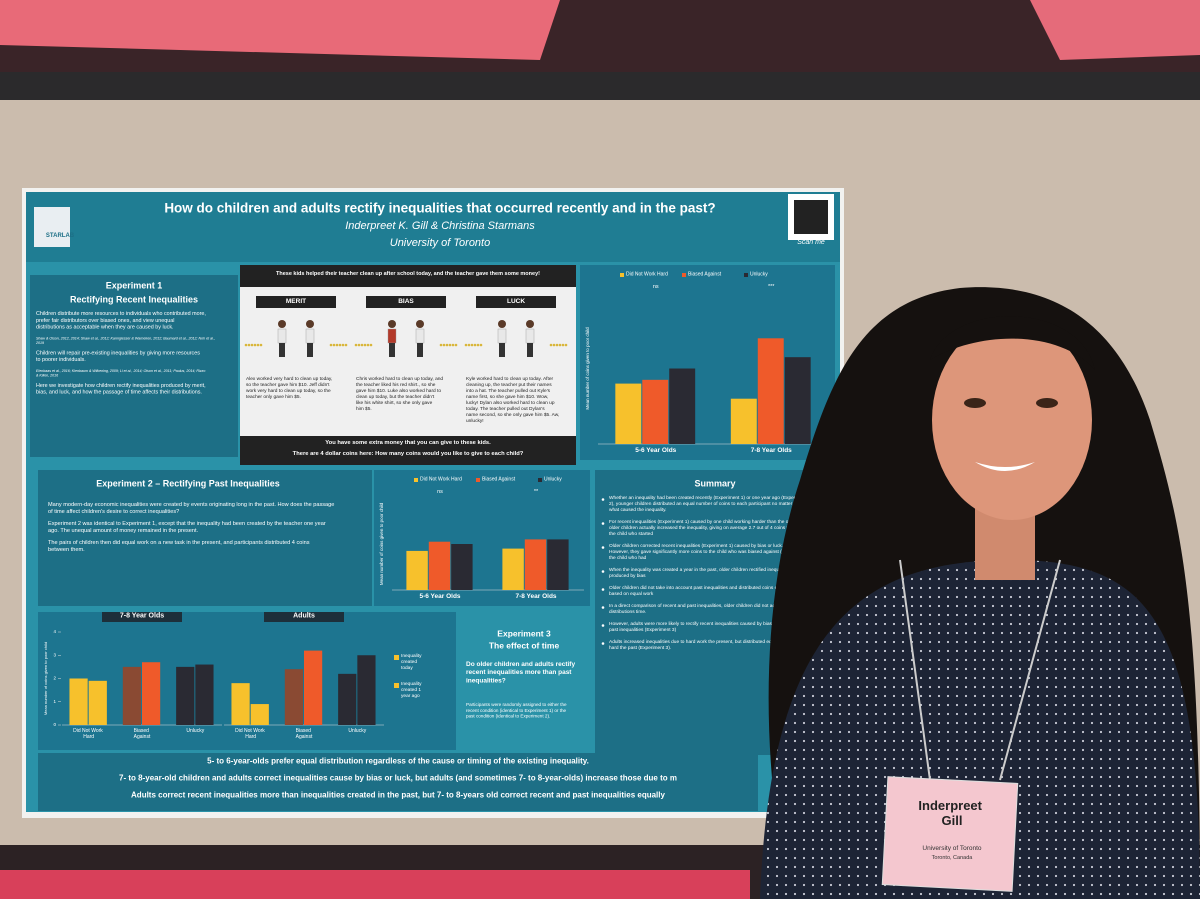  I want to click on badge-name: Inderpreet Gill, so click(951, 813).